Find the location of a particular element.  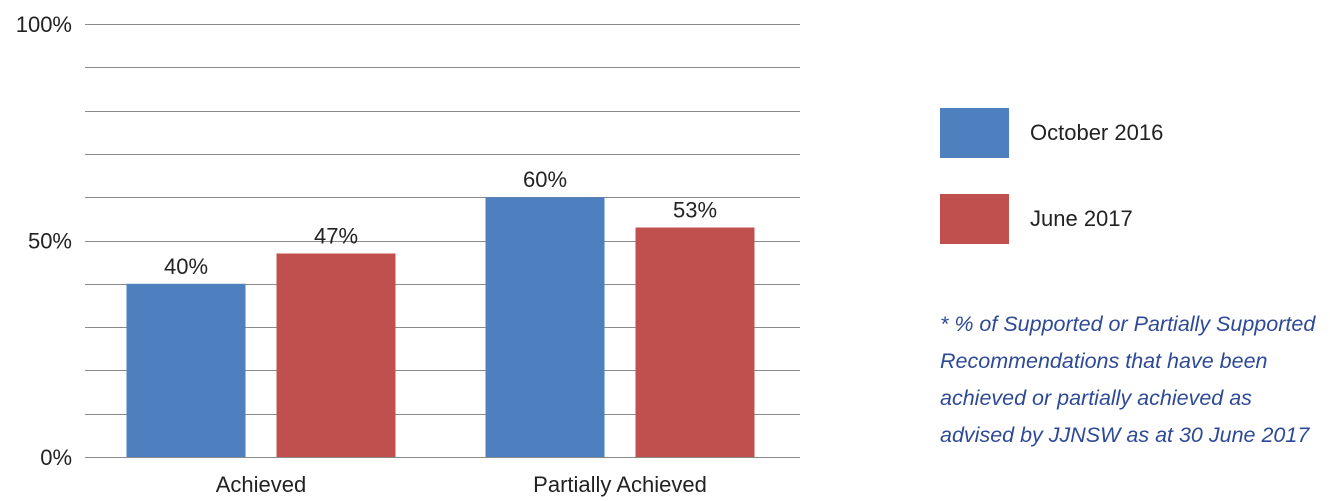

bar-achieved-october-2016 is located at coordinates (186, 370).